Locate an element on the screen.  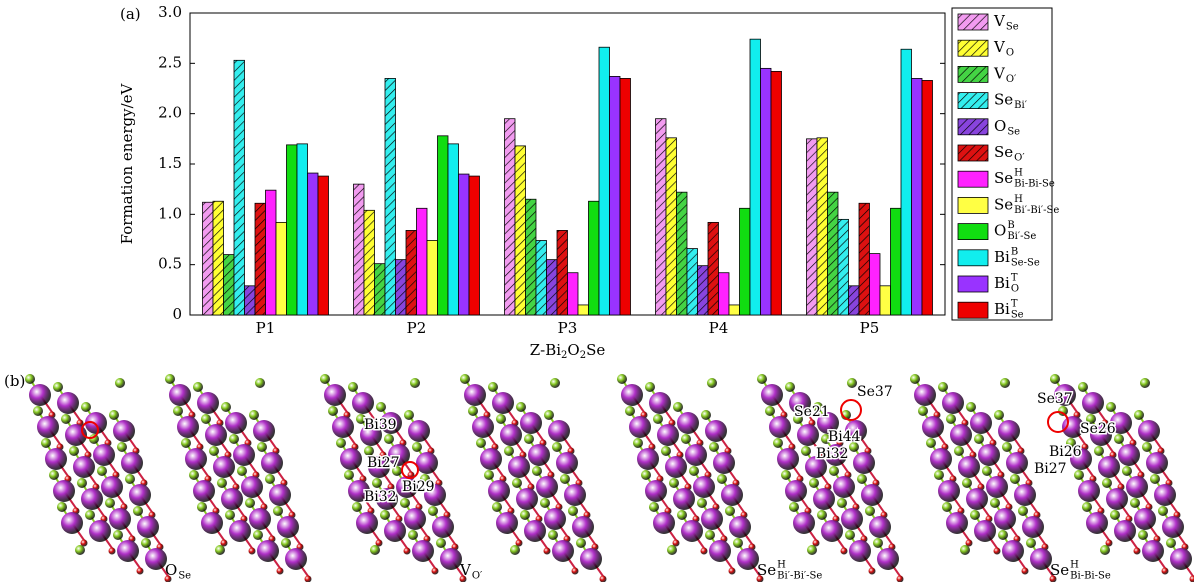
atom-label: Bi26 is located at coordinates (1065, 452).